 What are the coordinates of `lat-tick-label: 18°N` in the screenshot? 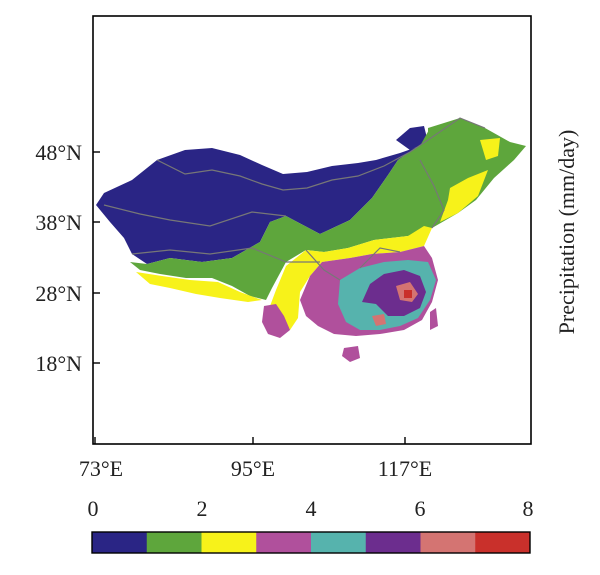 It's located at (58, 363).